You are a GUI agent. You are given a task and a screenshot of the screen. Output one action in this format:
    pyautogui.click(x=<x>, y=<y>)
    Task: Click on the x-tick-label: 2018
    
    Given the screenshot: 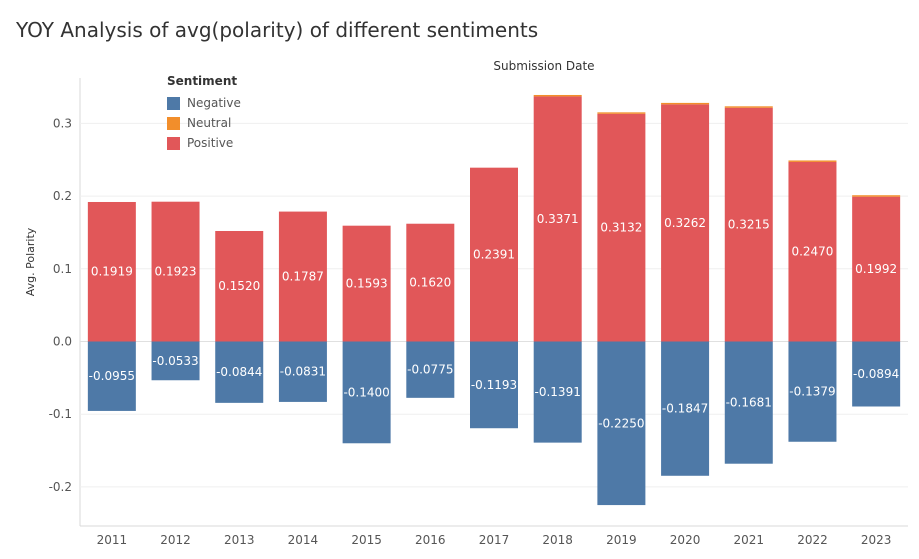 What is the action you would take?
    pyautogui.click(x=557, y=540)
    